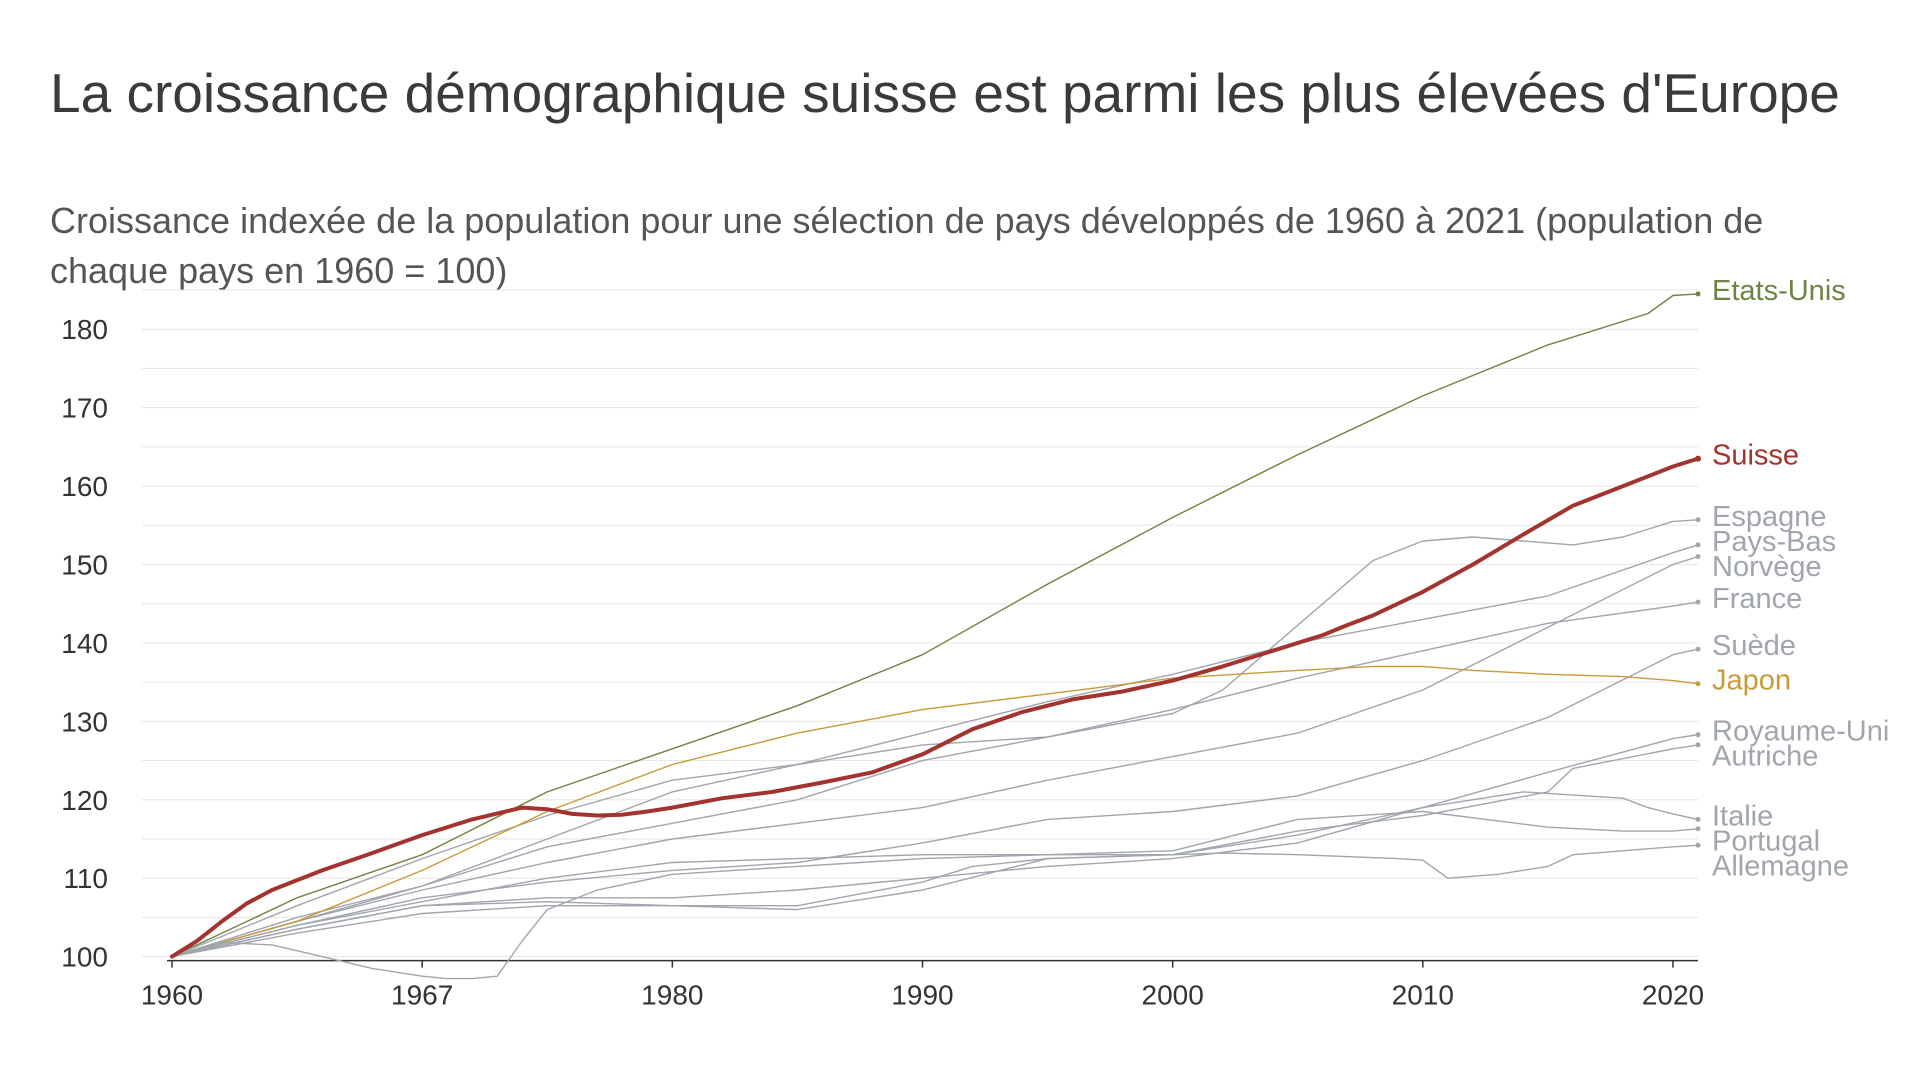  What do you see at coordinates (935, 901) in the screenshot?
I see `series-line-allemagne` at bounding box center [935, 901].